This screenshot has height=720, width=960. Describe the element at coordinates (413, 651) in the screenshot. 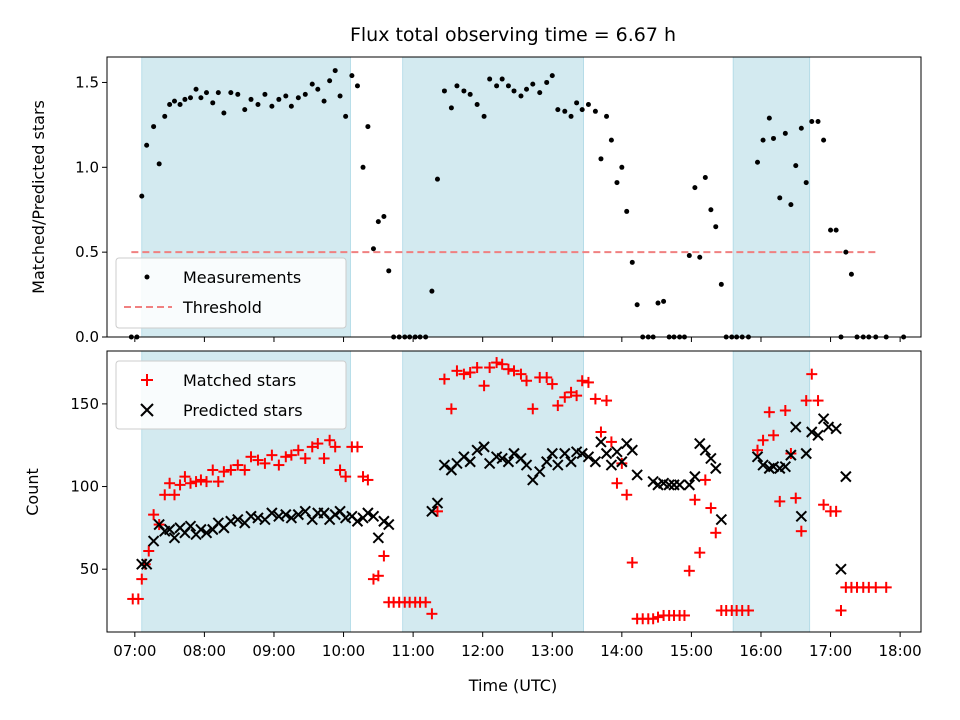

I see `x-tick-label: 11:00` at that location.